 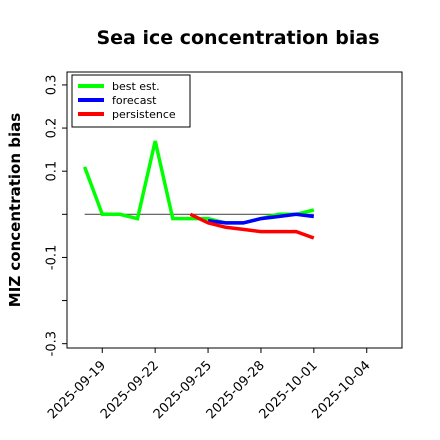 What do you see at coordinates (237, 38) in the screenshot?
I see `chart-title: Sea ice concentration bias` at bounding box center [237, 38].